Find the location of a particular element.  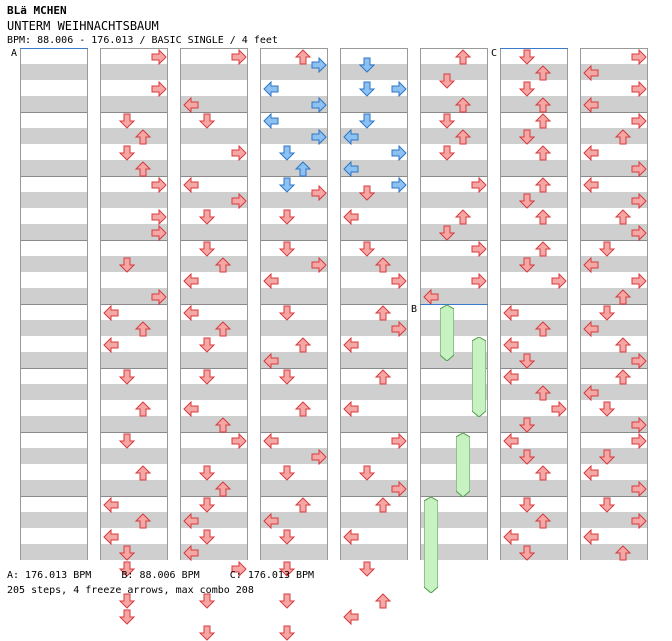

section-marker-c: C is located at coordinates (494, 53).